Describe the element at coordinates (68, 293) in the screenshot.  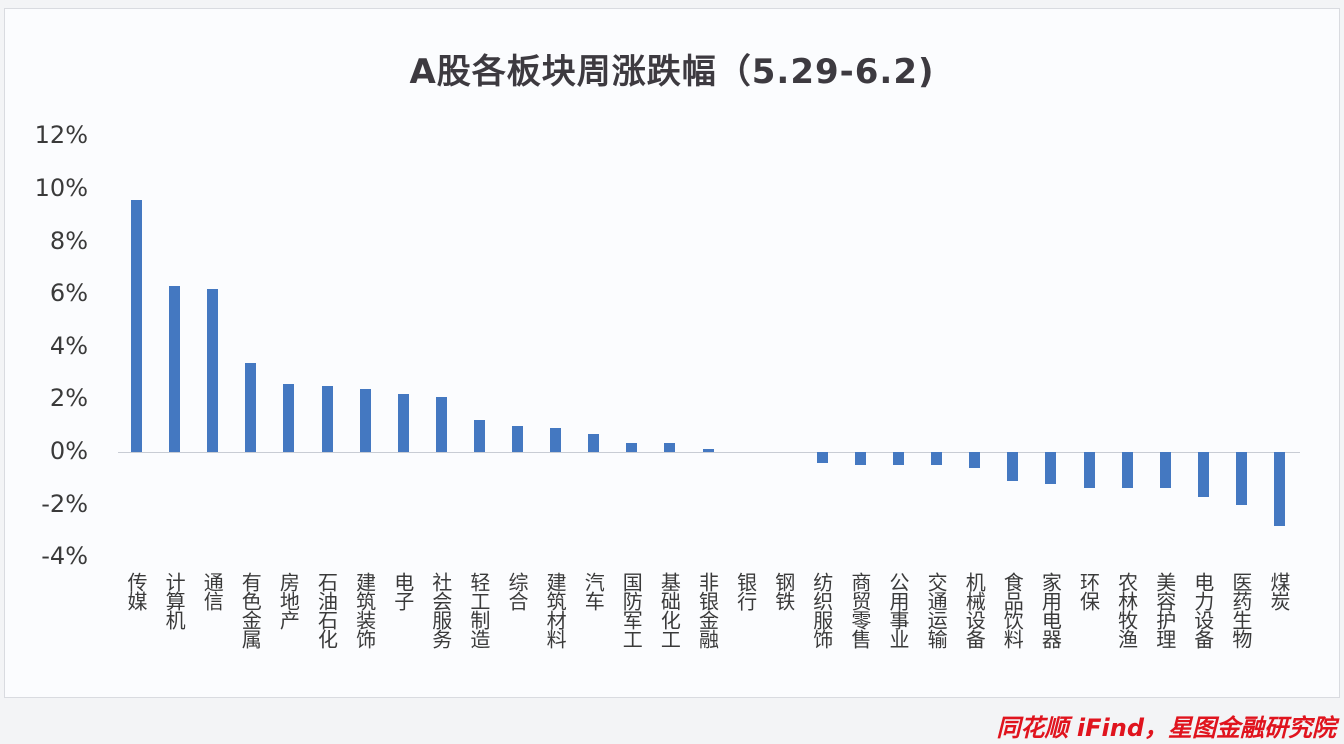
I see `y-tick-label: 6%` at that location.